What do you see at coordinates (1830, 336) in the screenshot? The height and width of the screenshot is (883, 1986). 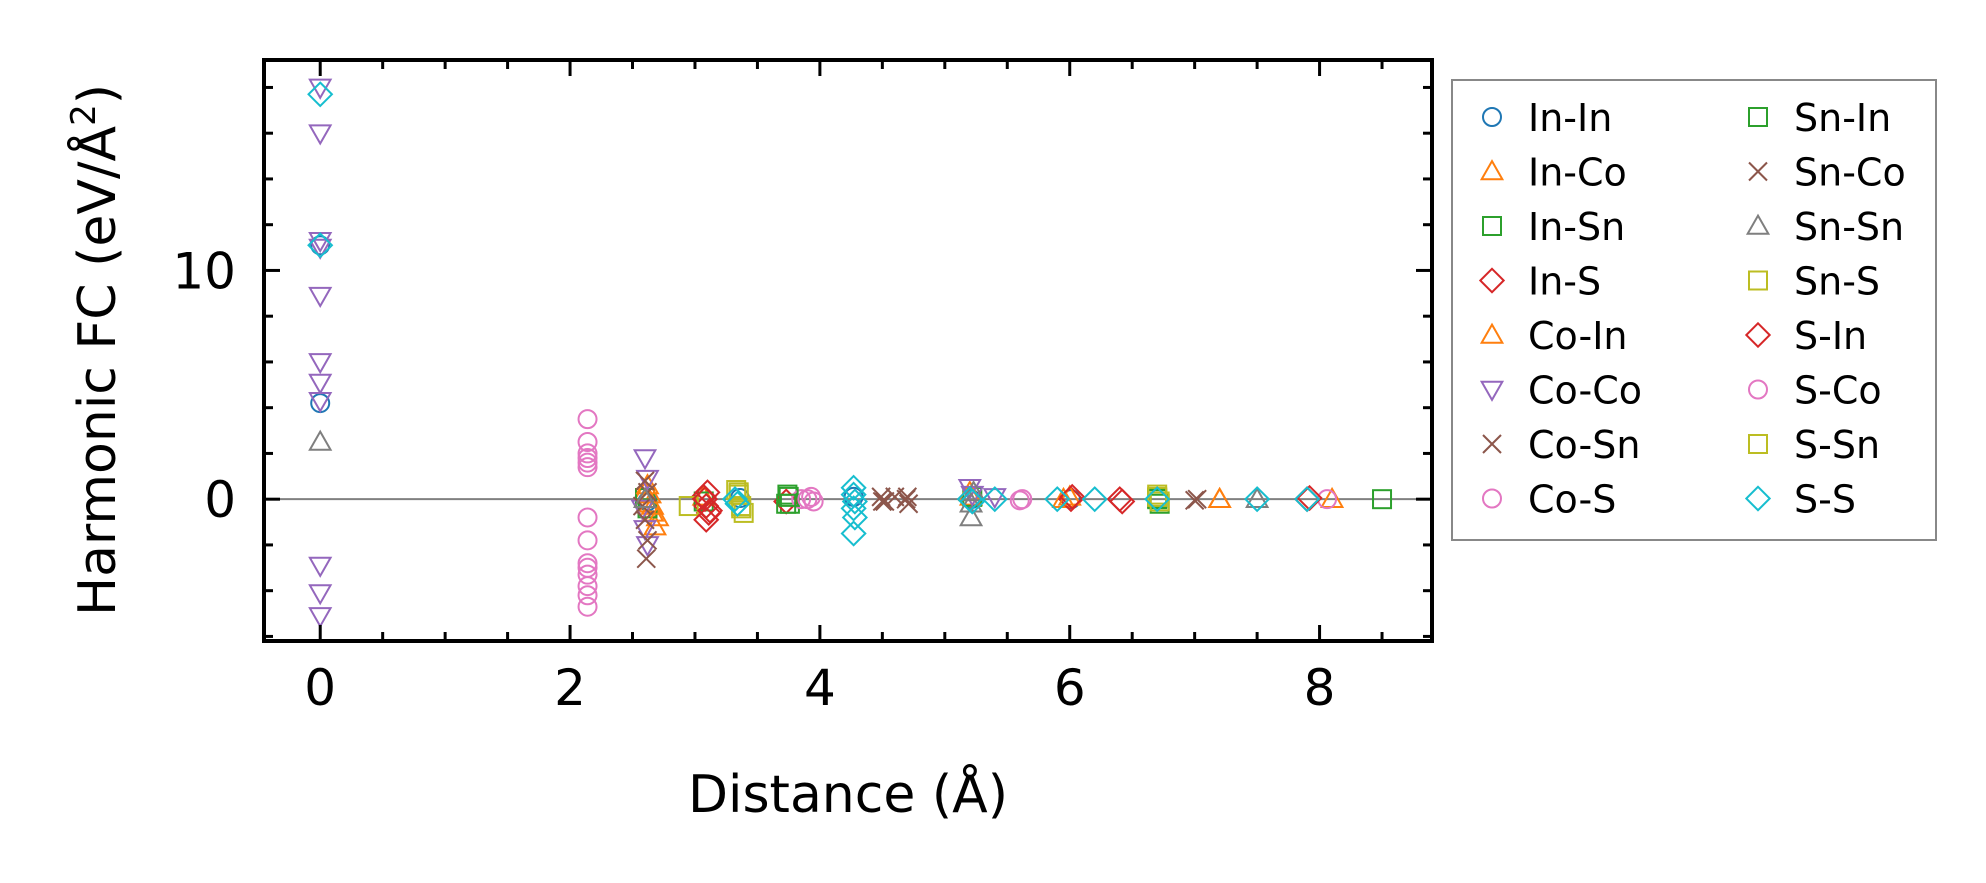 I see `legend-label: S-In` at bounding box center [1830, 336].